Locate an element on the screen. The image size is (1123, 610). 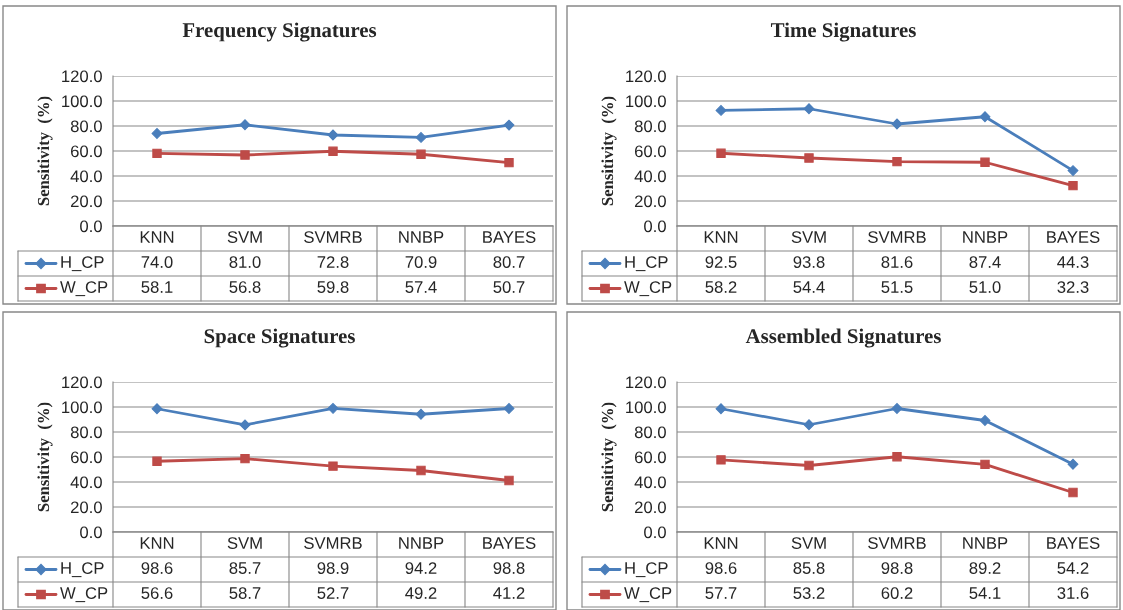
data-label: 56.8 is located at coordinates (245, 287).